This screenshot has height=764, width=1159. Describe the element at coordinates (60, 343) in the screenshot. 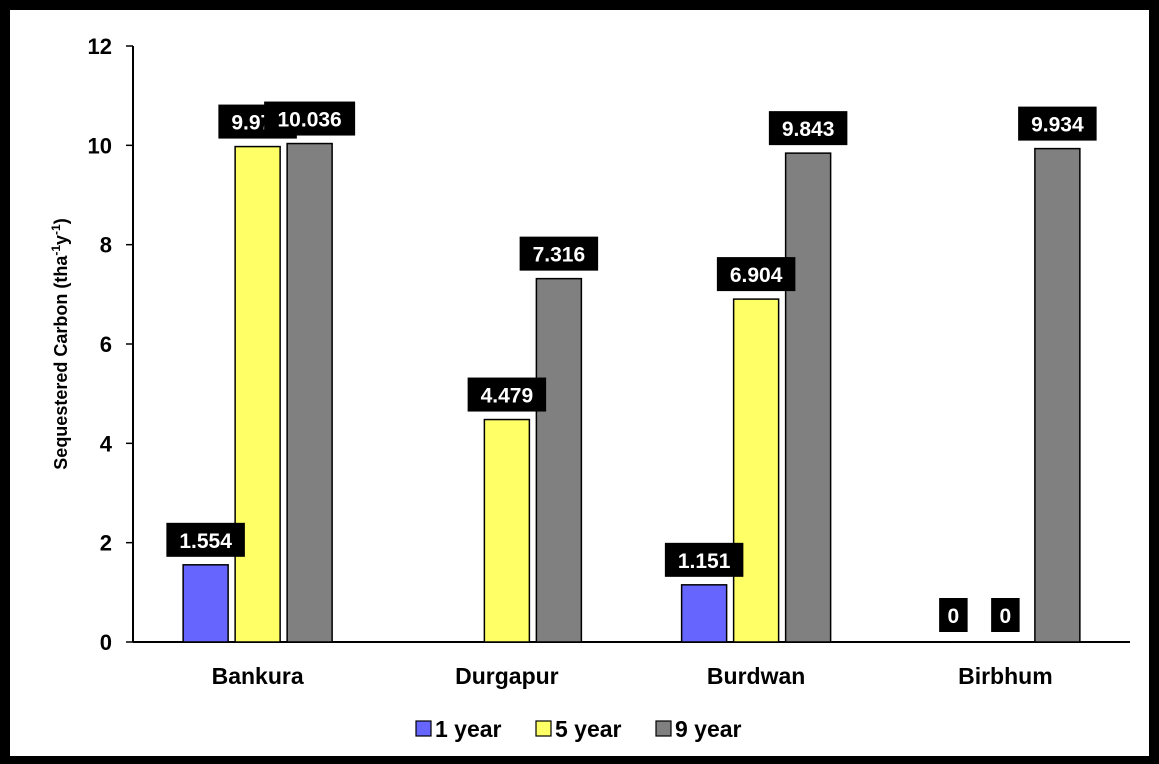

I see `y-axis-title: Sequestered Carbon (tha-1y-1)` at that location.